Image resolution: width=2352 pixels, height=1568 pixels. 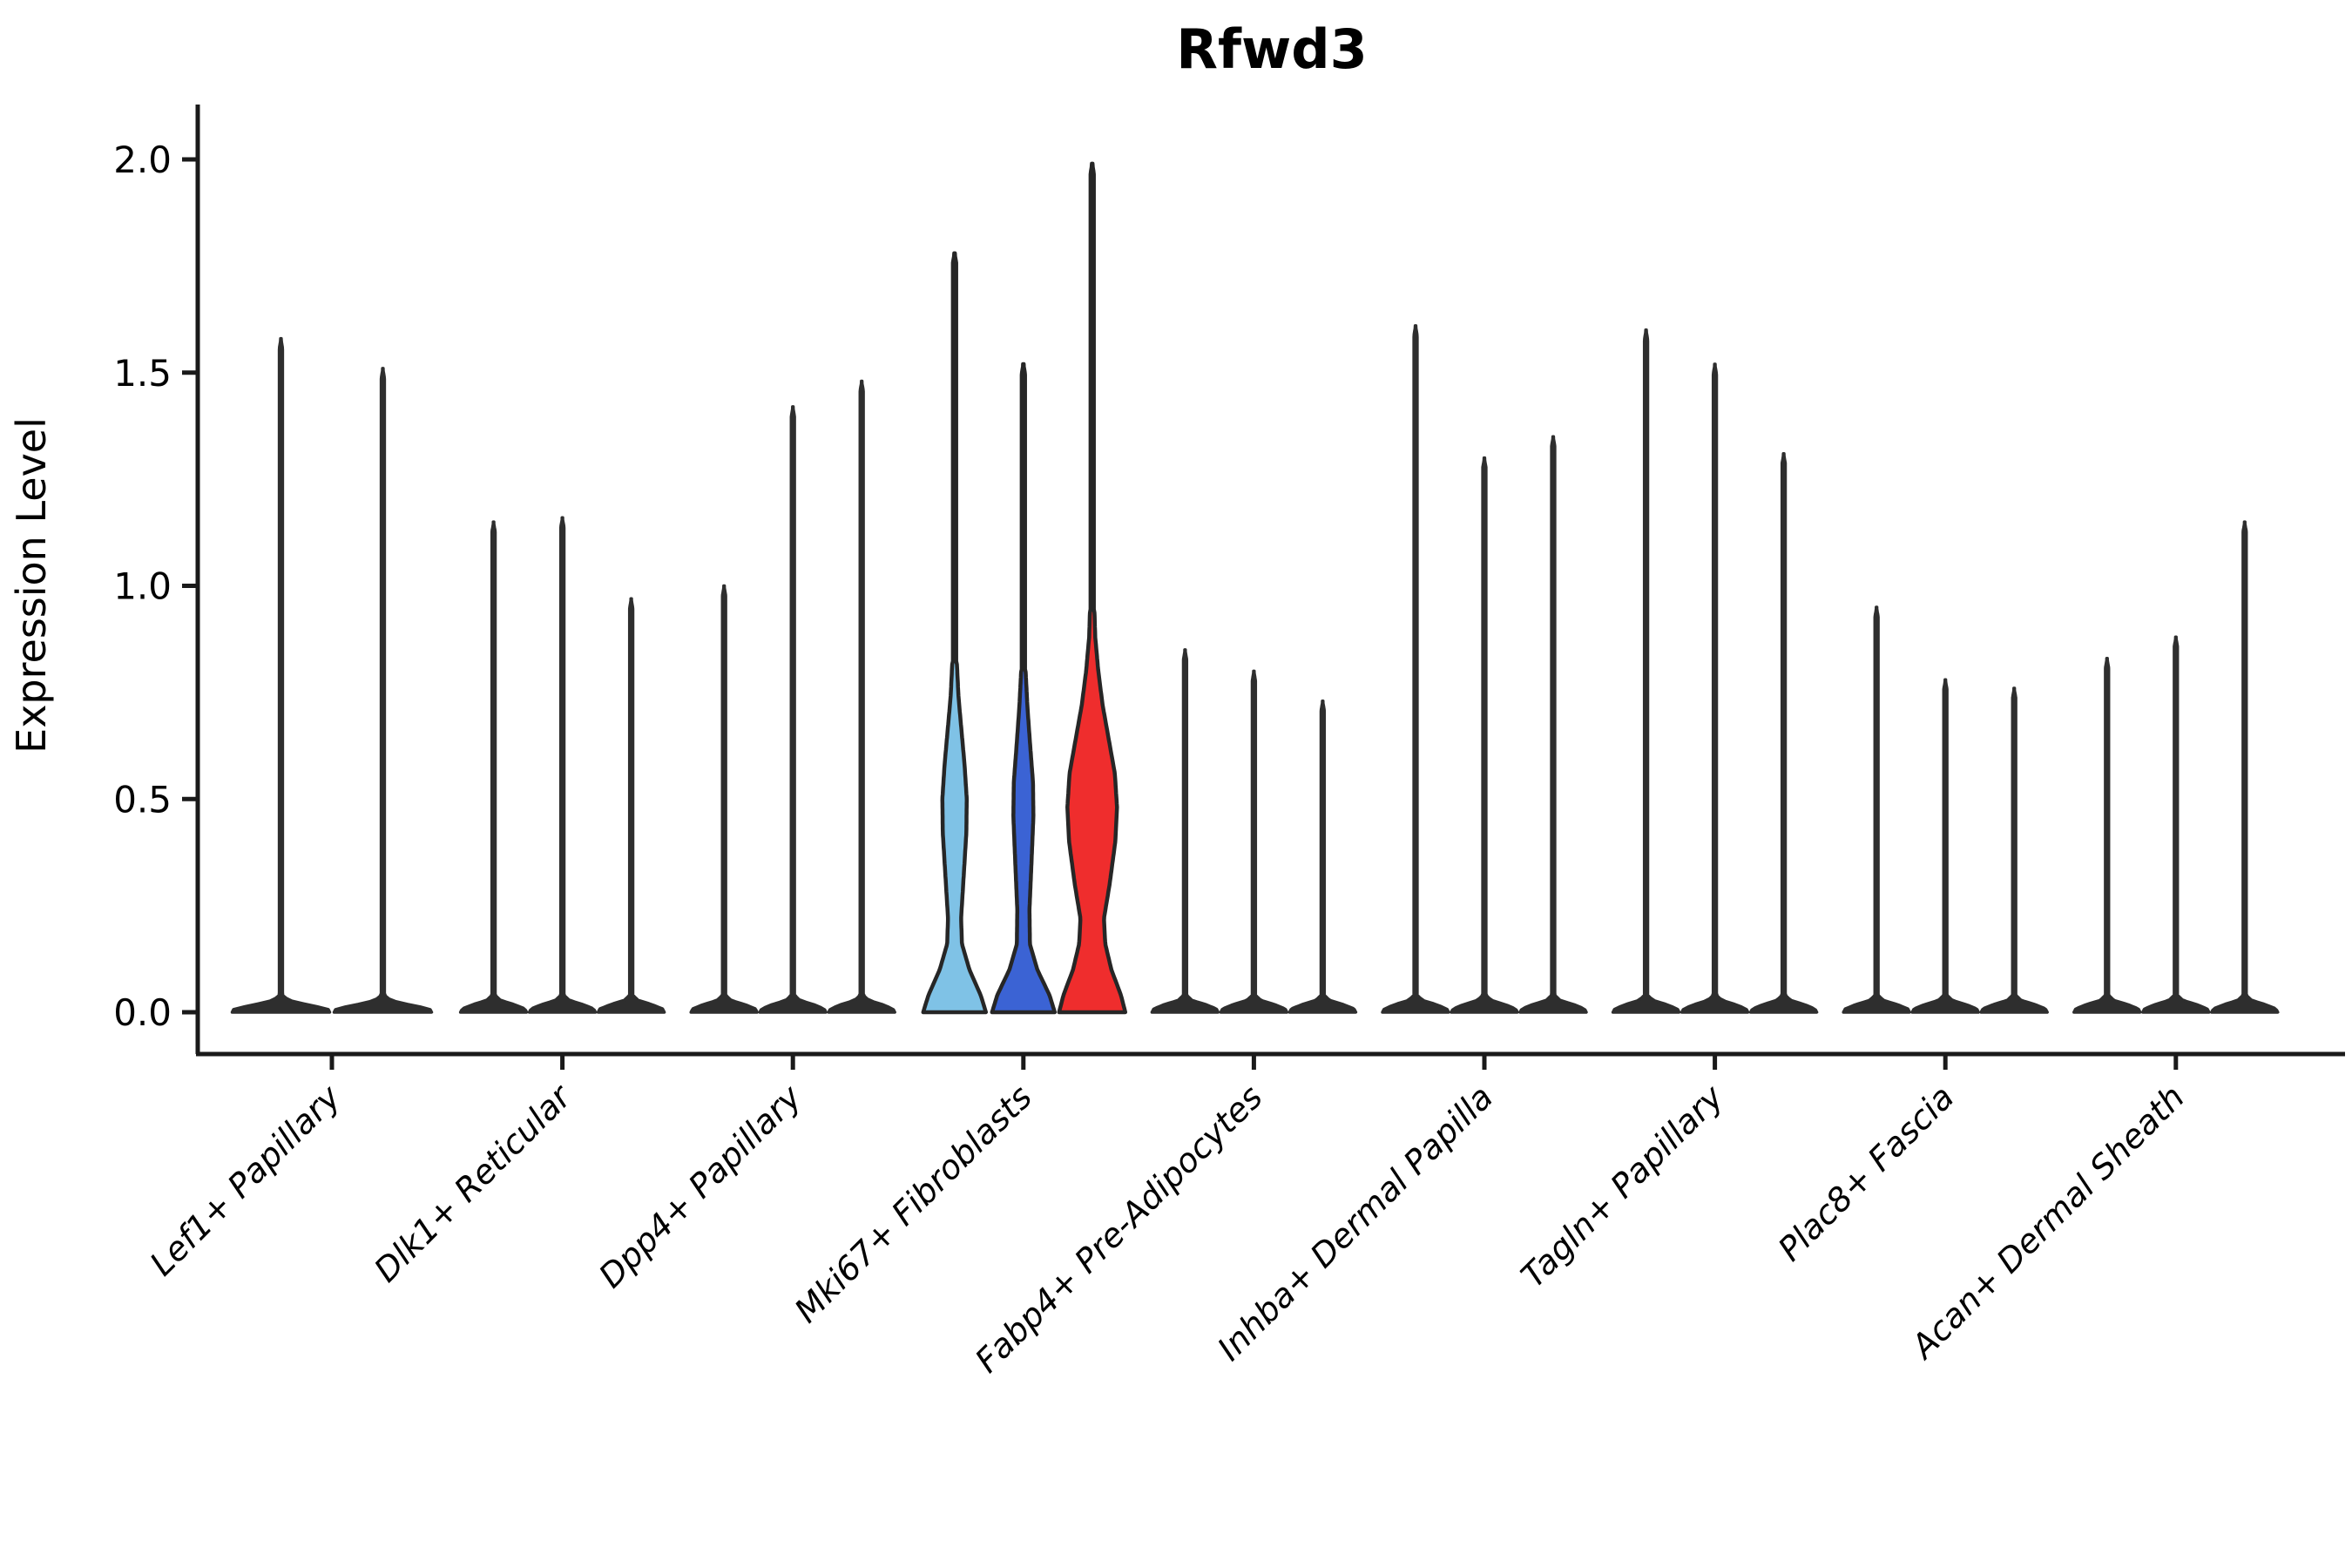 What do you see at coordinates (700, 1186) in the screenshot?
I see `x-category-label: Dpp4+ Papillary` at bounding box center [700, 1186].